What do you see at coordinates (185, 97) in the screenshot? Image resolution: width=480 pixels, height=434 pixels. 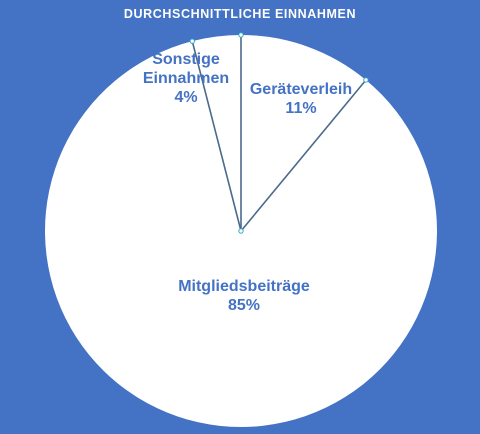 I see `slice-percent-label: 4%` at bounding box center [185, 97].